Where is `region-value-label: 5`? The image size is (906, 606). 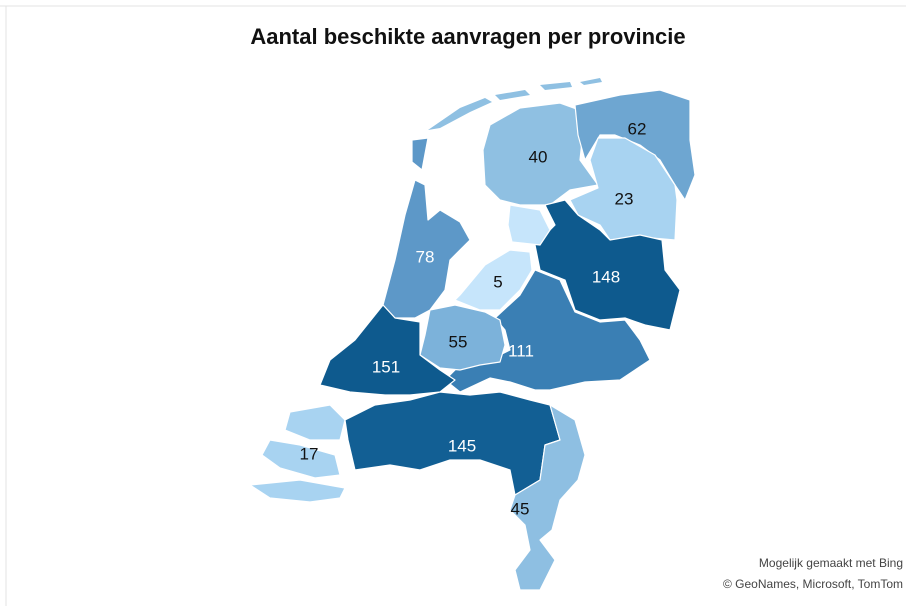 region-value-label: 5 is located at coordinates (497, 281).